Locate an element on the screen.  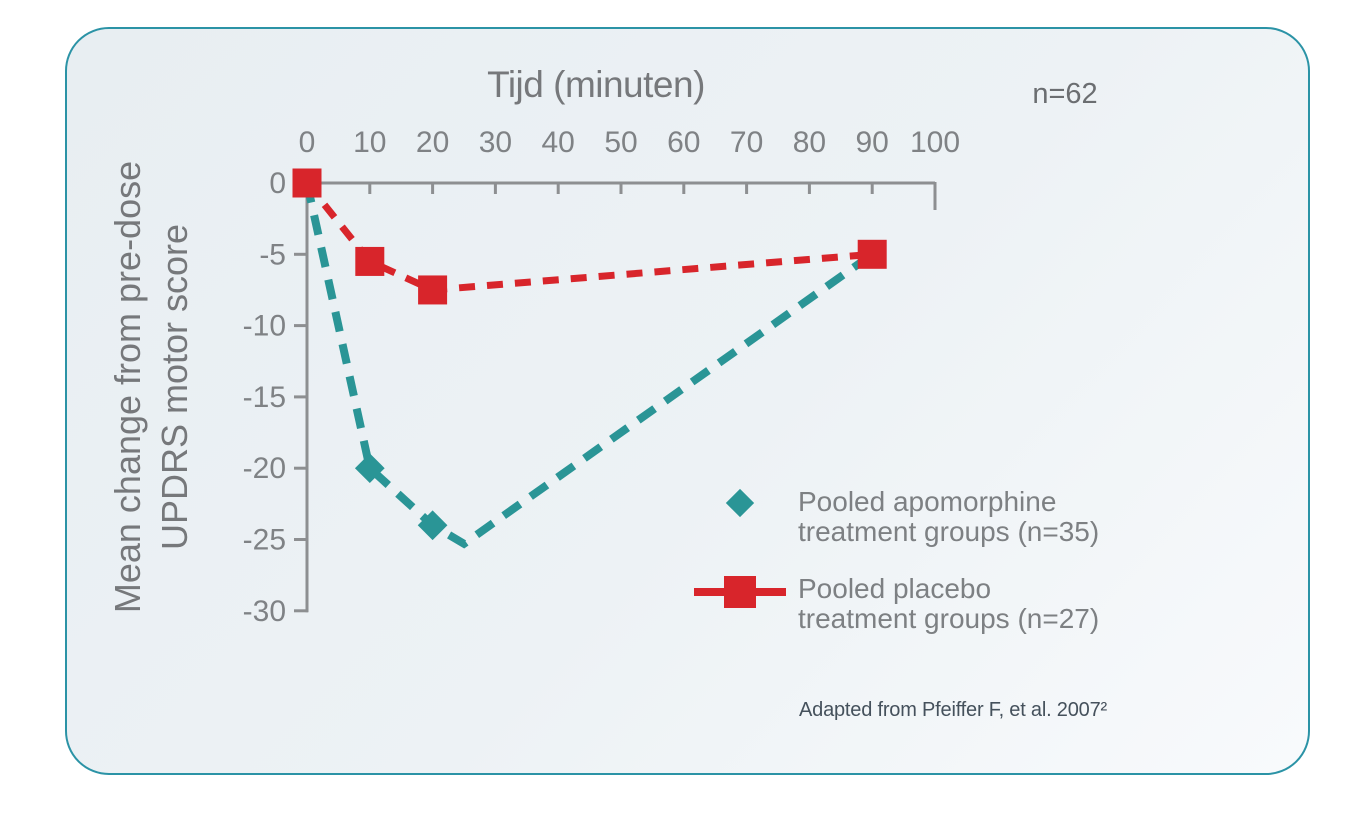
svg-text: 30 is located at coordinates (495, 142).